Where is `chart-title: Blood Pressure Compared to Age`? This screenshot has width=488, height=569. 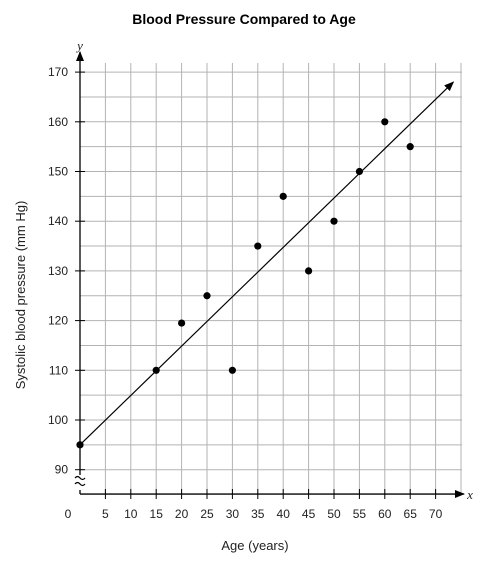 chart-title: Blood Pressure Compared to Age is located at coordinates (244, 19).